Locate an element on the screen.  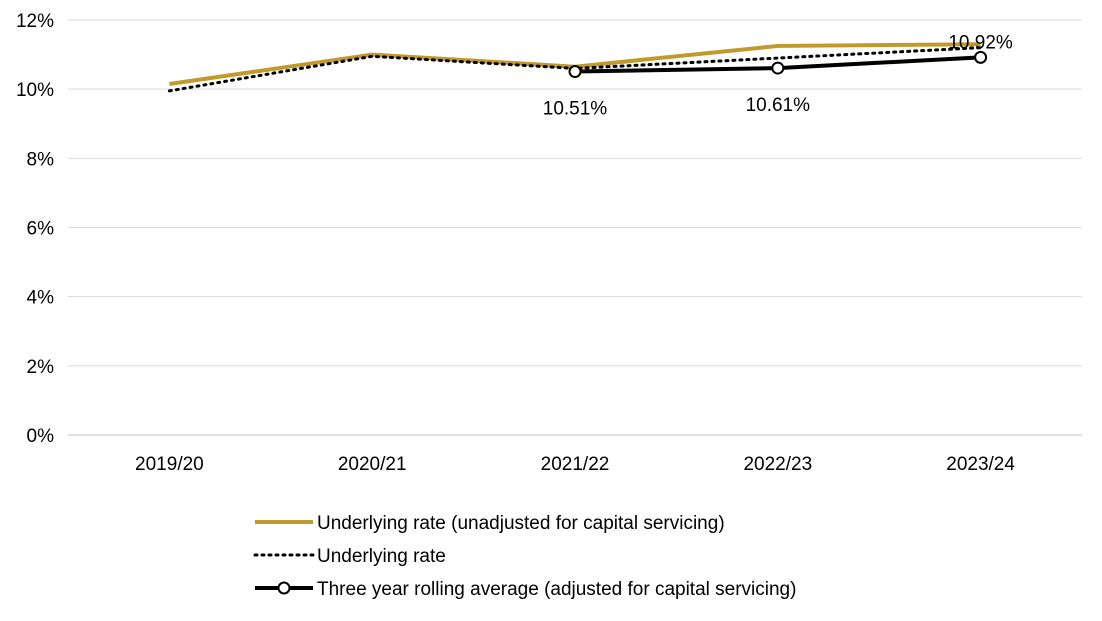
x-tick-label: 2021/22 is located at coordinates (575, 464).